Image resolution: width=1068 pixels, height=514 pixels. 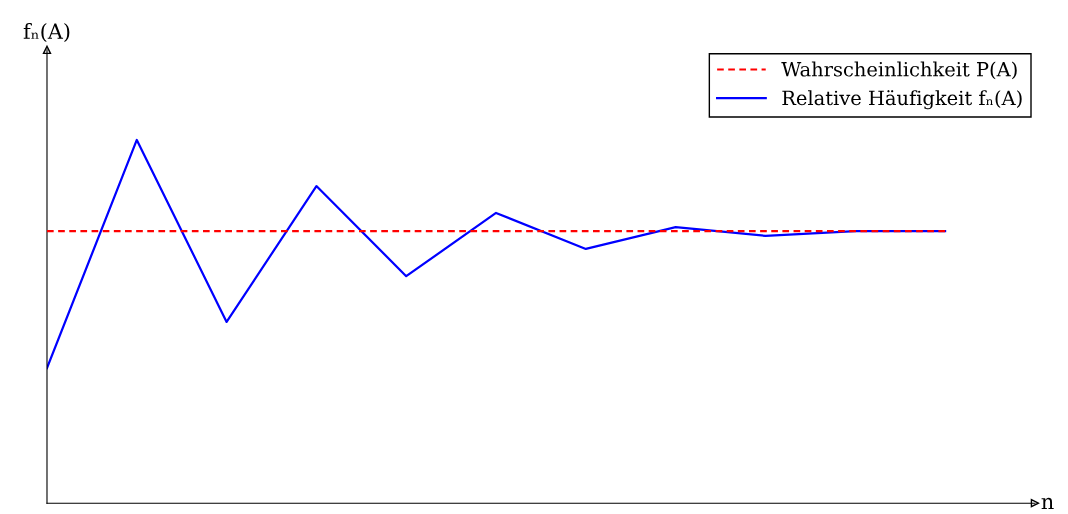 I want to click on legend-label: Wahrscheinlichkeit P(A), so click(x=899, y=70).